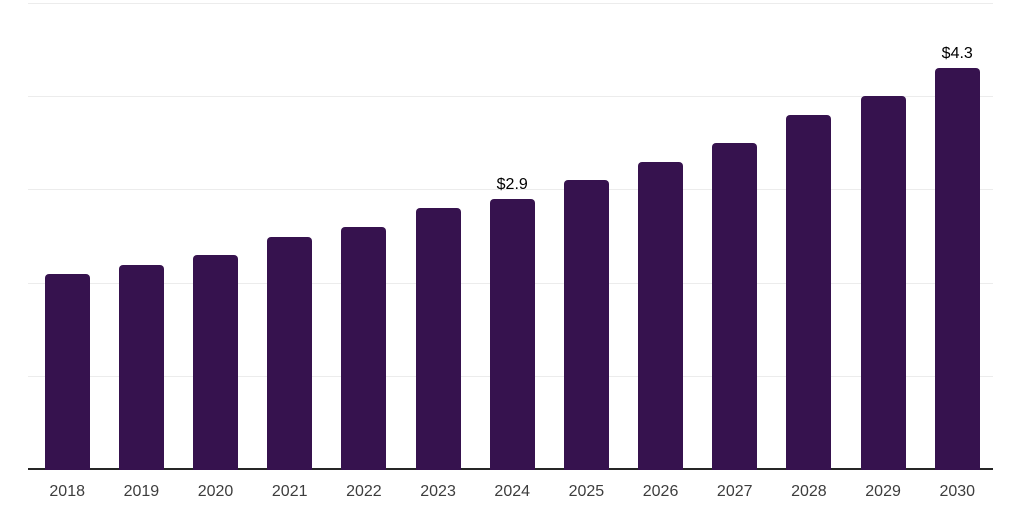 The image size is (1024, 512). What do you see at coordinates (216, 362) in the screenshot?
I see `bar-2020` at bounding box center [216, 362].